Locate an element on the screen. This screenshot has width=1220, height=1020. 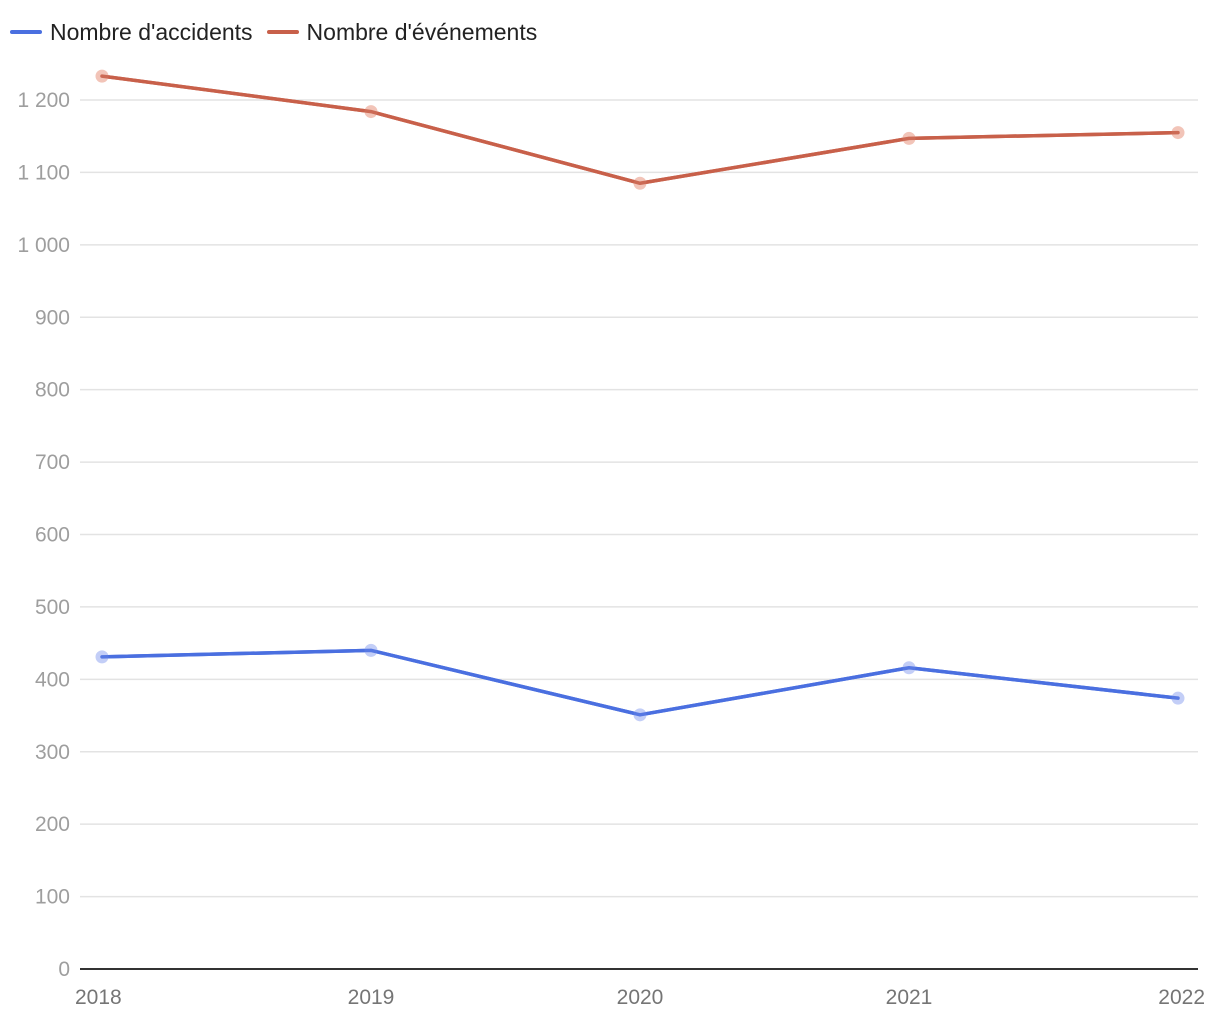
y-tick-label: 0 is located at coordinates (64, 969).